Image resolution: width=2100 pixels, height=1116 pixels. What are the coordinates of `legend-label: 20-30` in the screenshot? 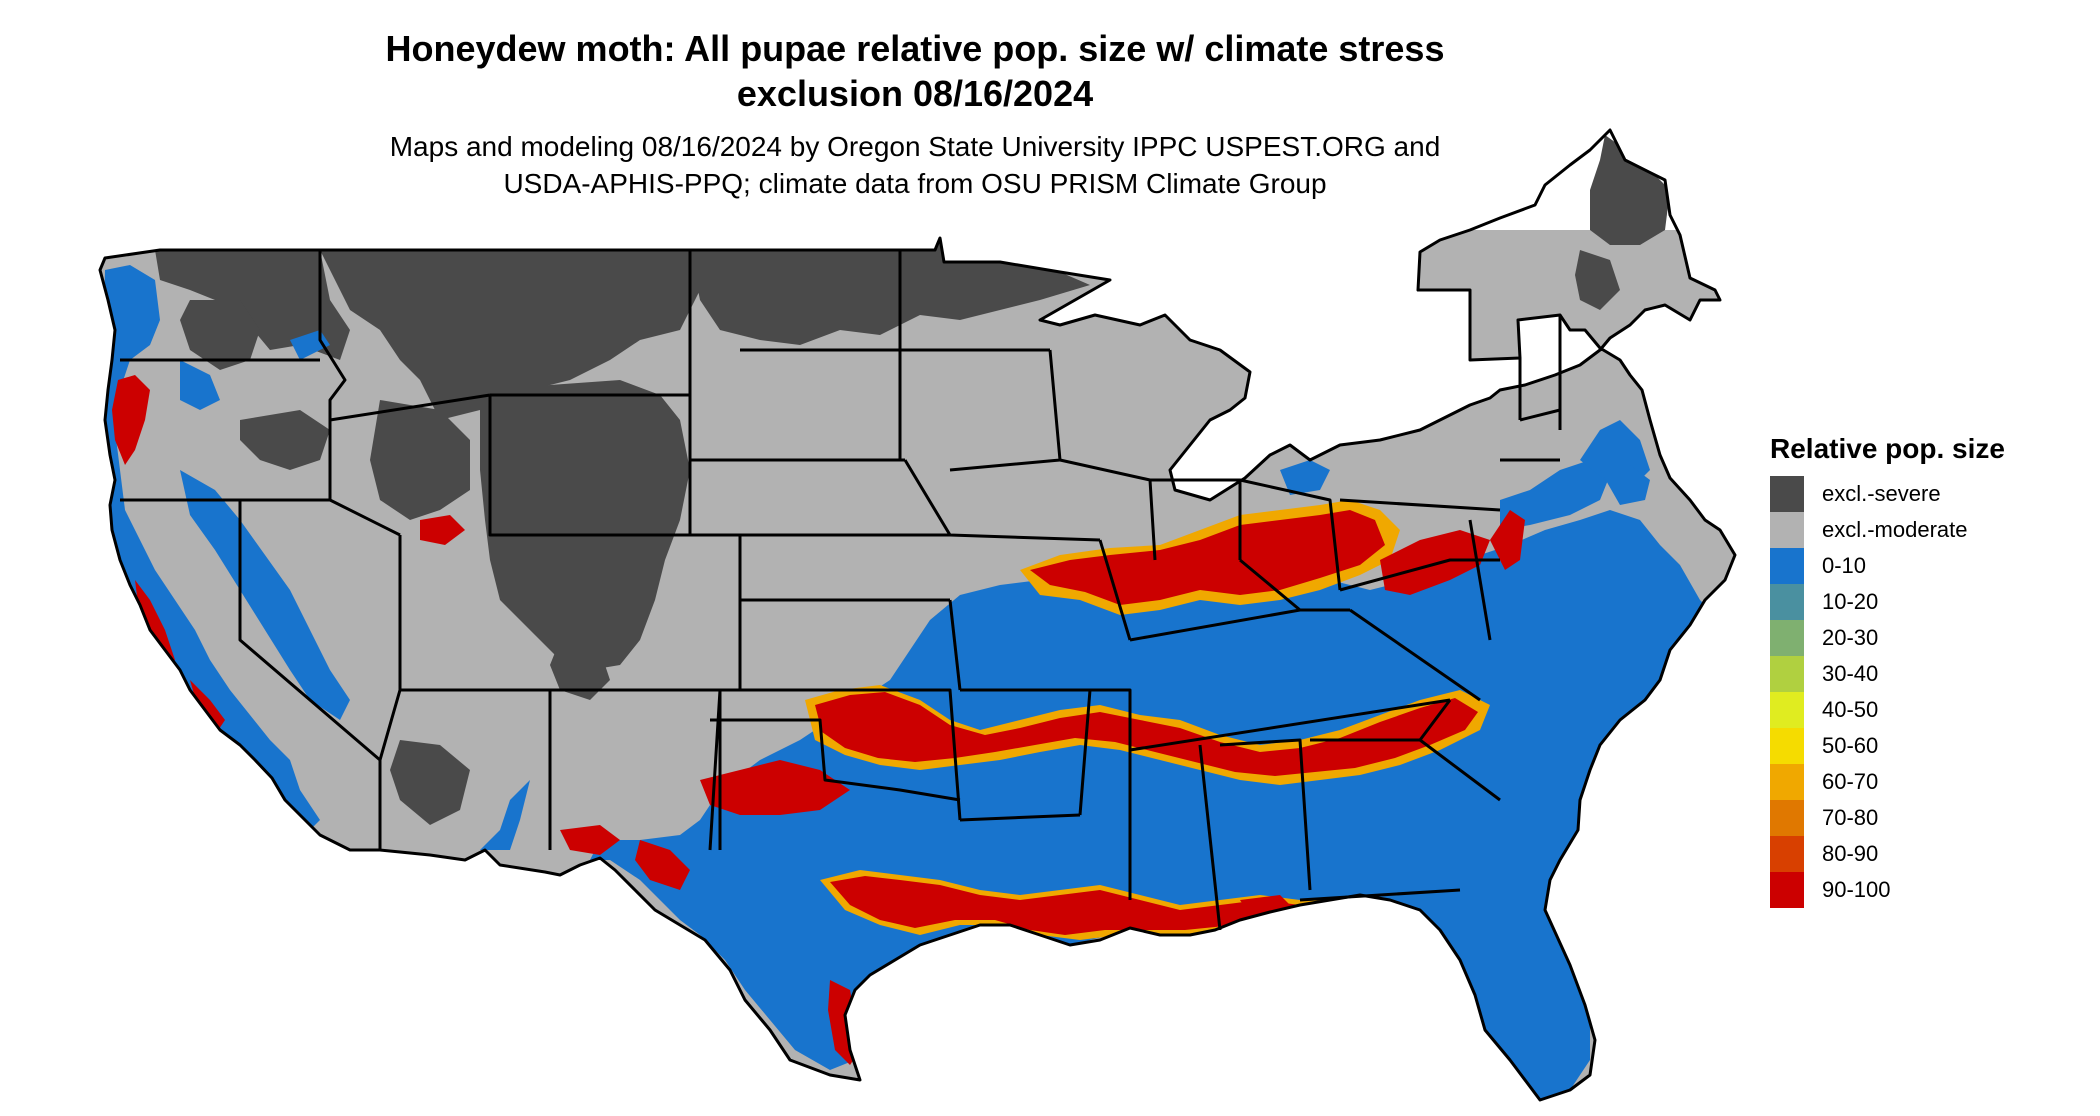 It's located at (1850, 637).